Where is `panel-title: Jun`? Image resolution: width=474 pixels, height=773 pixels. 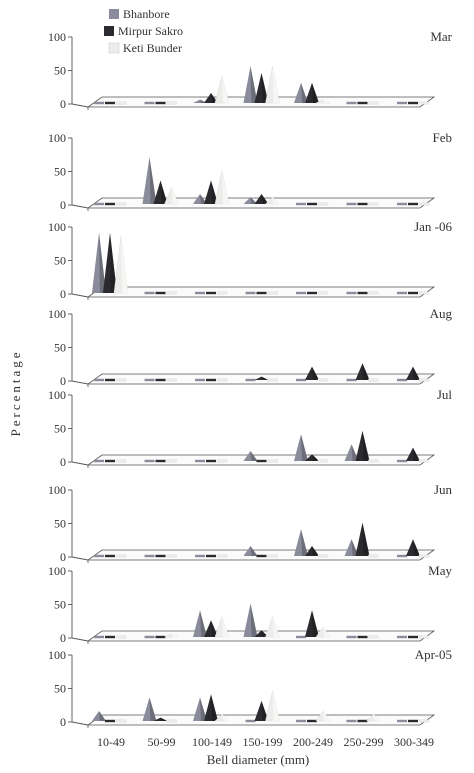 panel-title: Jun is located at coordinates (443, 489).